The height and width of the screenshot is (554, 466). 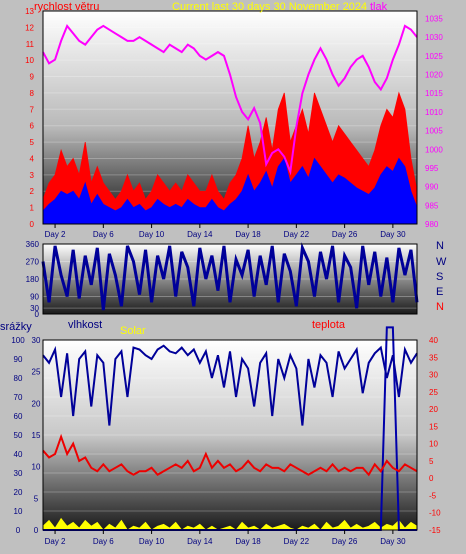 I want to click on direction-y-tick-label: 360, so click(x=33, y=244).